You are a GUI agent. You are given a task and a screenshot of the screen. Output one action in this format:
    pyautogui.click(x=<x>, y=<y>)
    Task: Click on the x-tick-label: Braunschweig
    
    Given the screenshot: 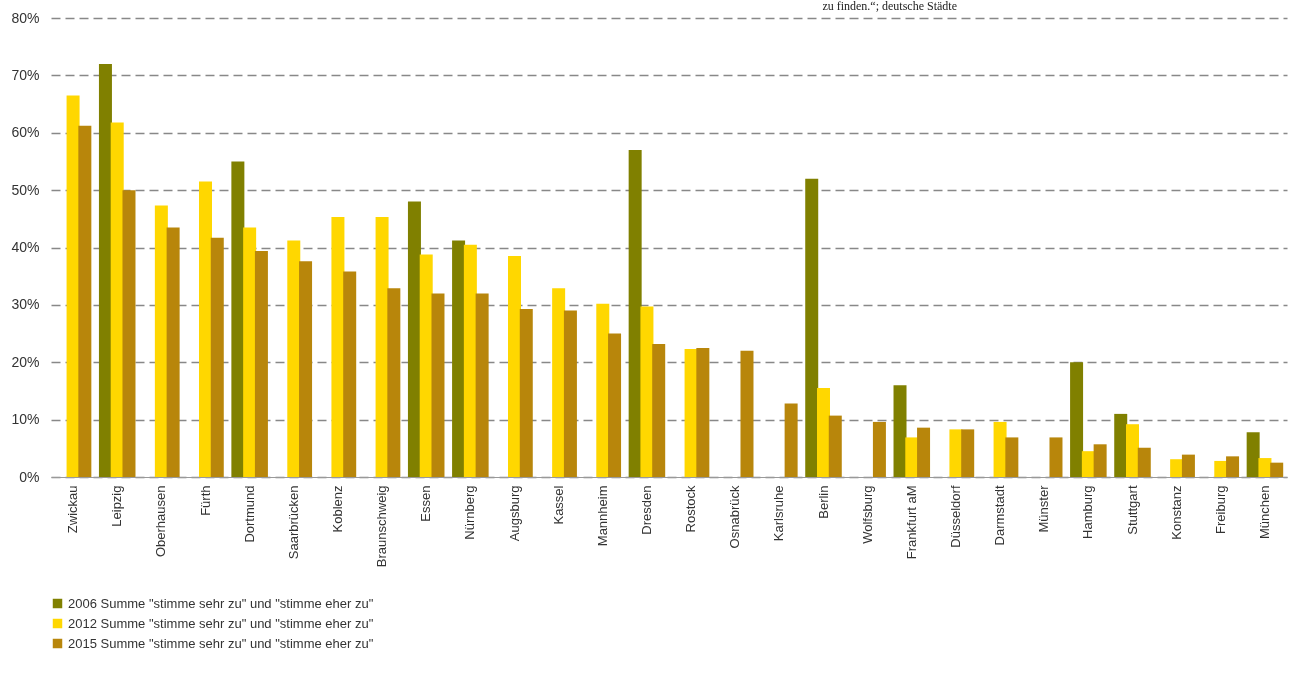 What is the action you would take?
    pyautogui.click(x=382, y=526)
    